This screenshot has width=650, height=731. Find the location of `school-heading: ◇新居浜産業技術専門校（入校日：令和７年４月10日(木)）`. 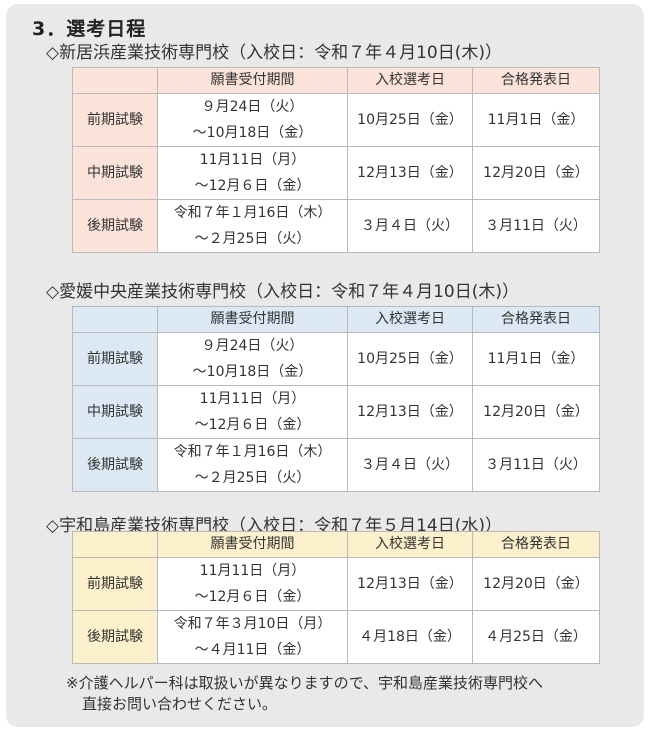

school-heading: ◇新居浜産業技術専門校（入校日：令和７年４月10日(木)） is located at coordinates (274, 53).